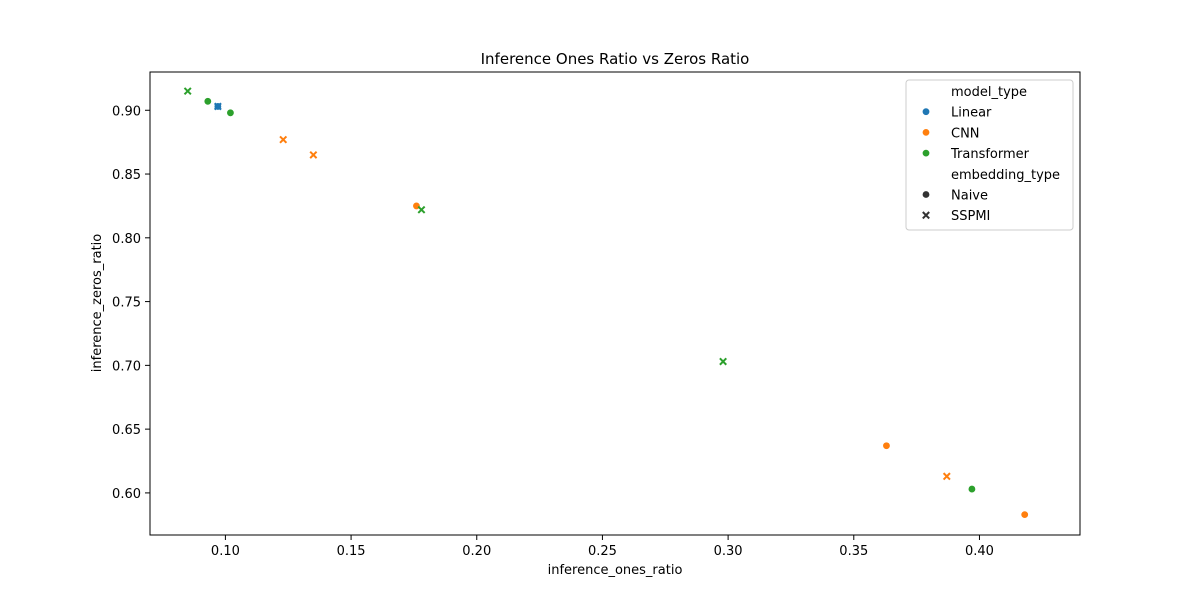 The image size is (1200, 600). Describe the element at coordinates (97, 303) in the screenshot. I see `y-axis-label: inference_zeros_ratio` at that location.